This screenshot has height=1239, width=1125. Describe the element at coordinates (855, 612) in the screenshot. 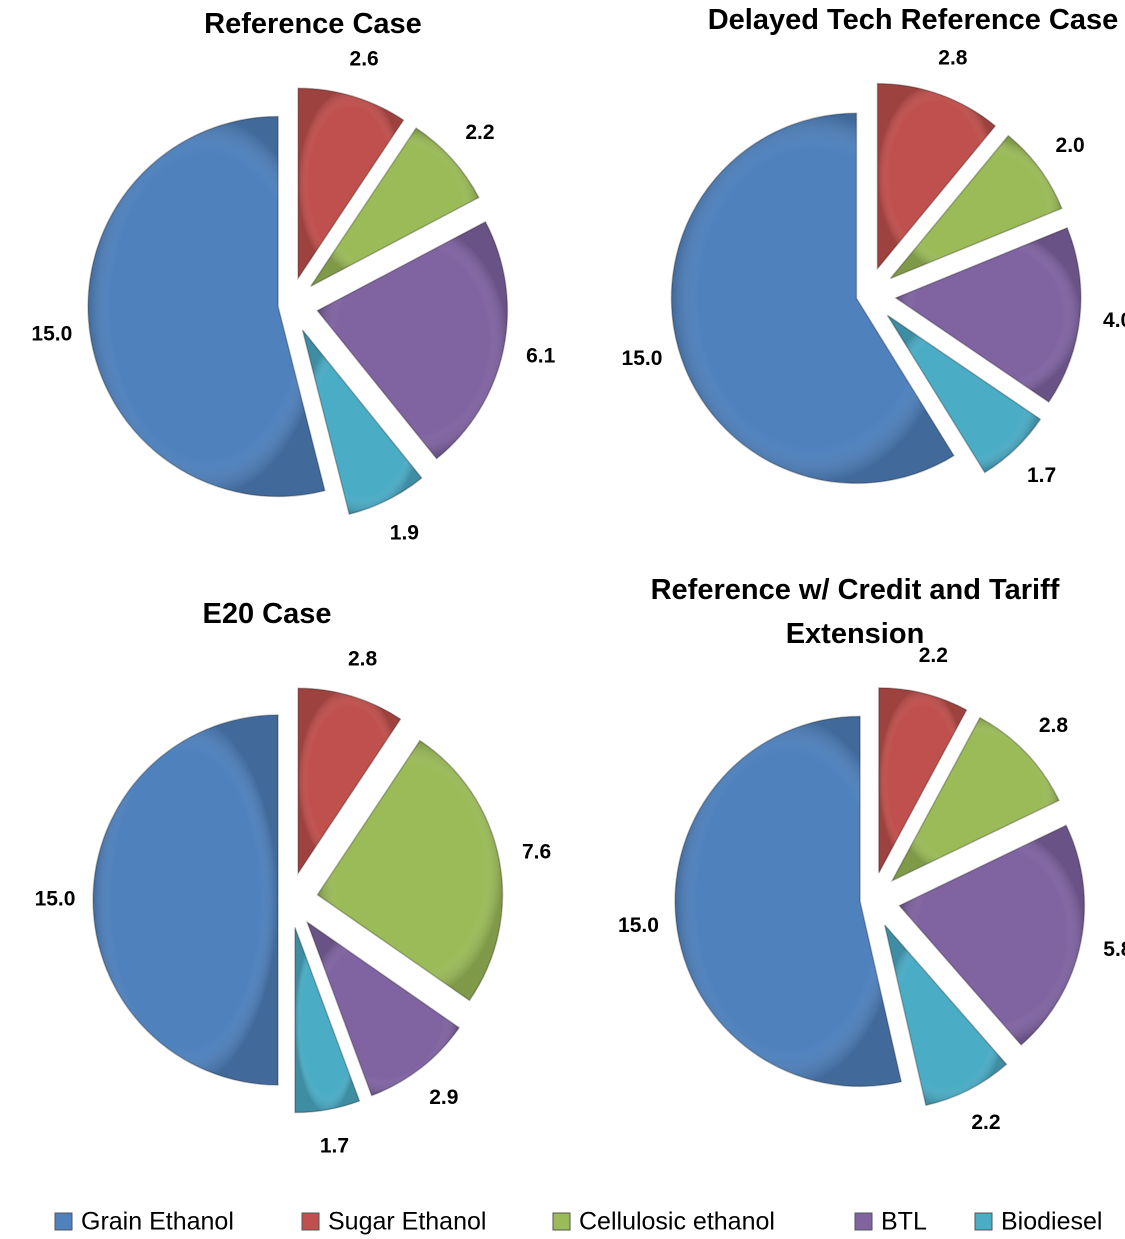

I see `chart-title: Reference w/ Credit and Tariff Extension` at that location.